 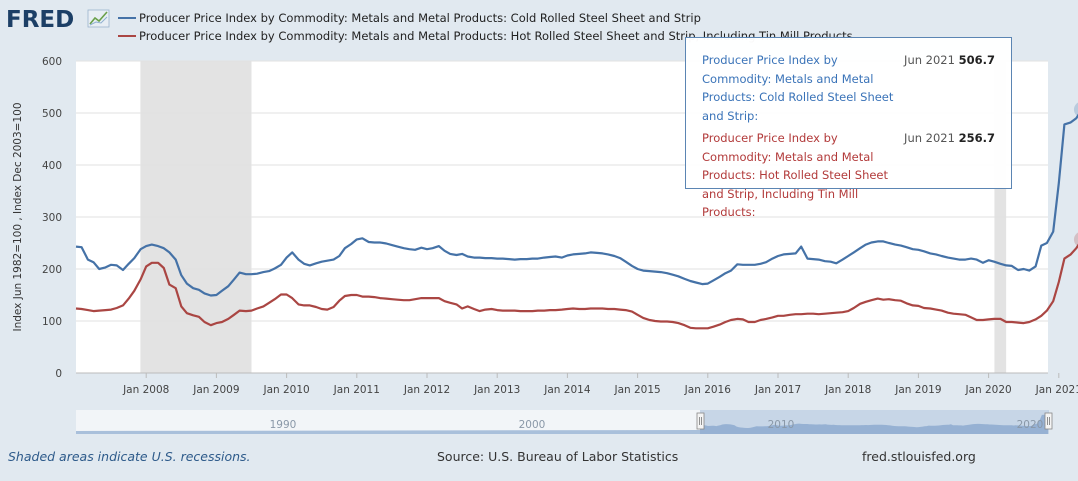 What do you see at coordinates (1075, 174) in the screenshot?
I see `hover-markers` at bounding box center [1075, 174].